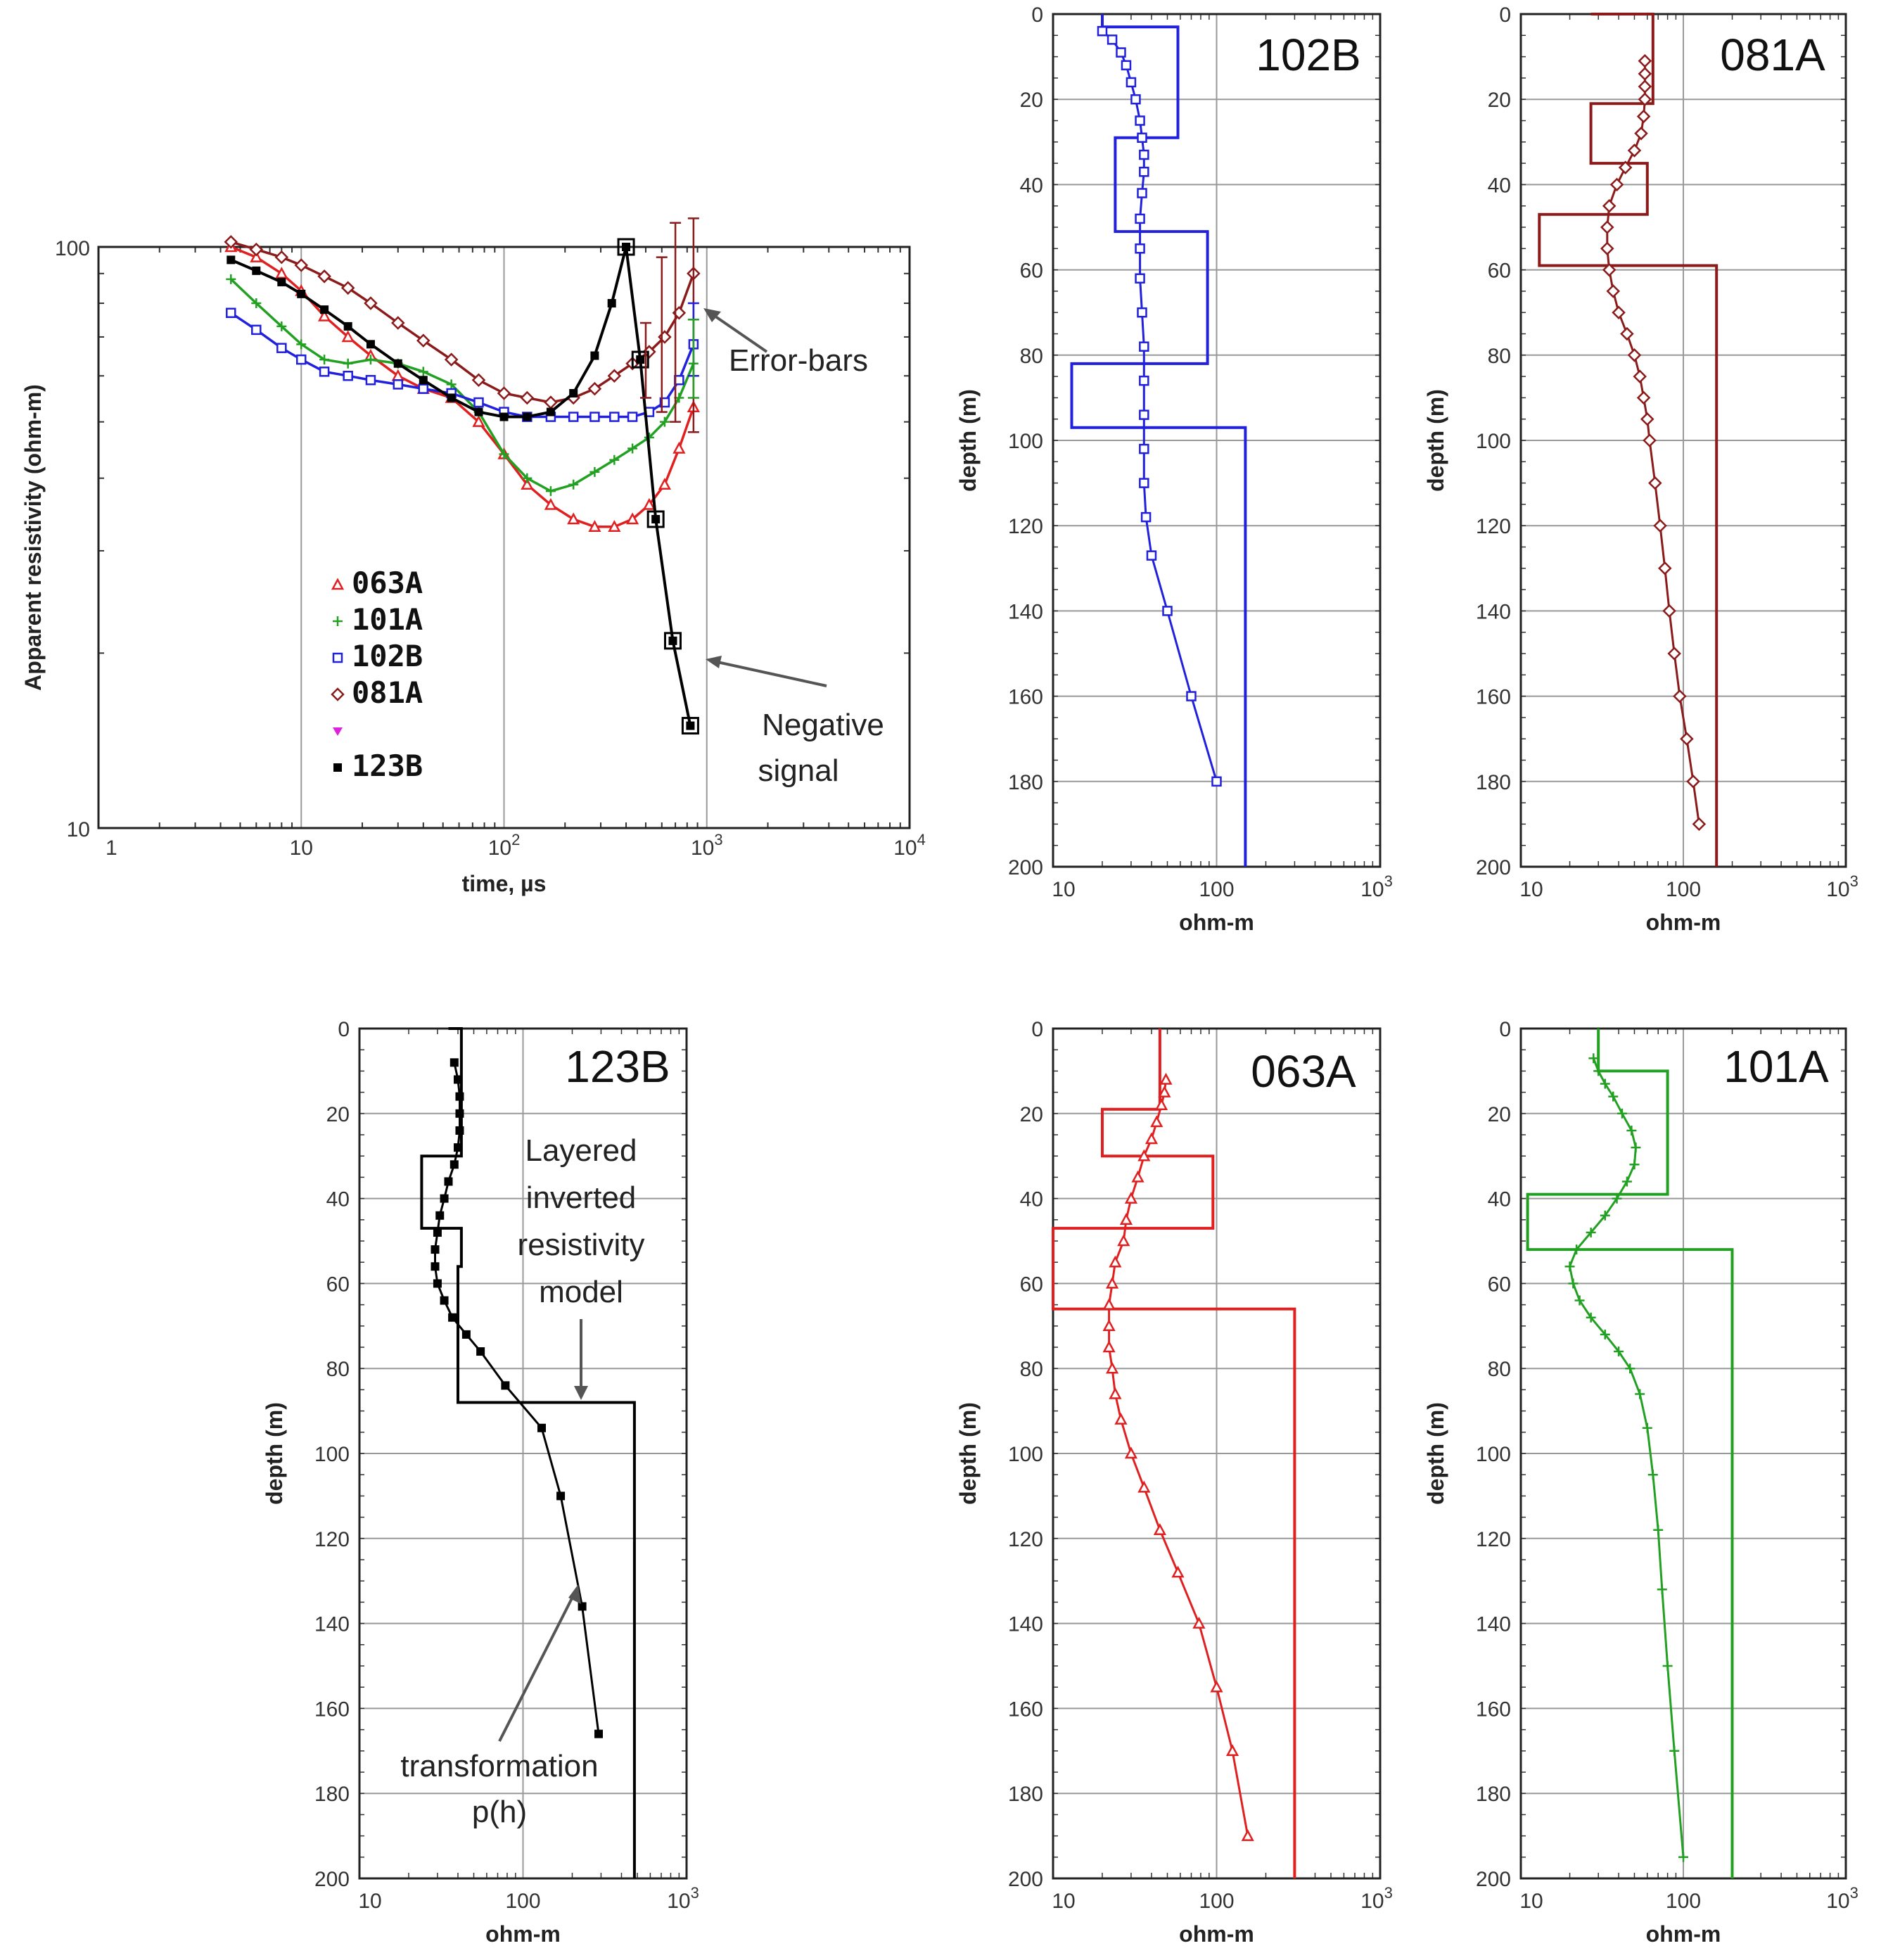 This screenshot has width=1881, height=1960. What do you see at coordinates (617, 1066) in the screenshot?
I see `panel-title: 123B` at bounding box center [617, 1066].